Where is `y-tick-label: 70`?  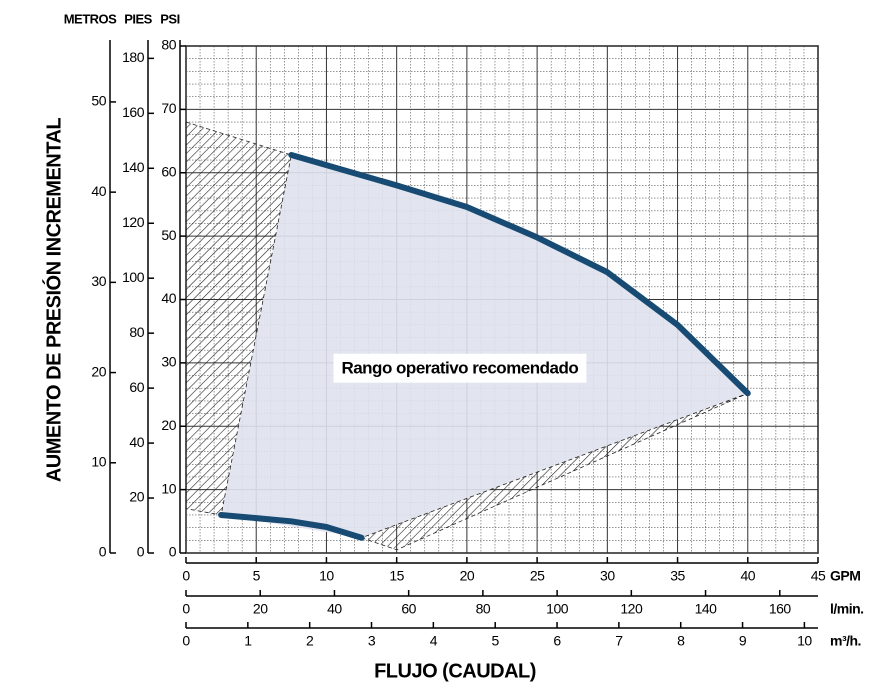
y-tick-label: 70 is located at coordinates (168, 108).